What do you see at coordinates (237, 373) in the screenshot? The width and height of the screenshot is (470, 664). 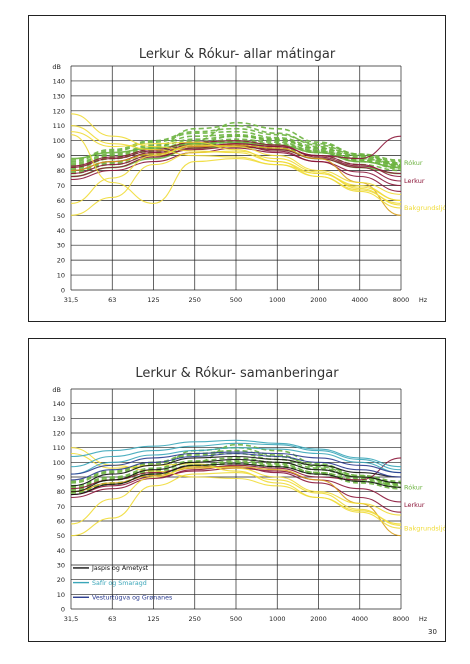 I see `chart-title: Lerkur & Rókur- samanberingar` at bounding box center [237, 373].